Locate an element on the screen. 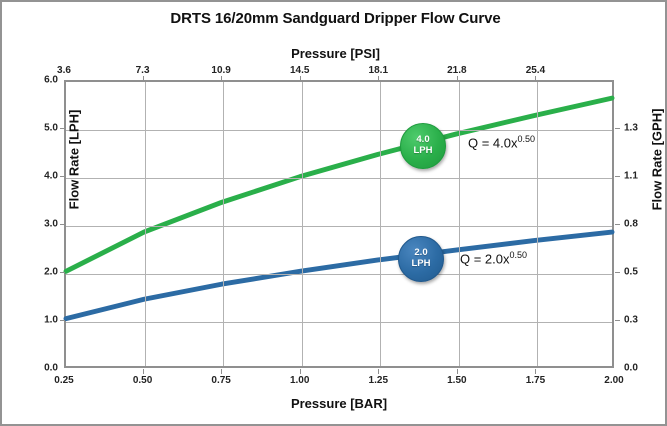  secondary-x-tick-label: 18.1 is located at coordinates (378, 70).